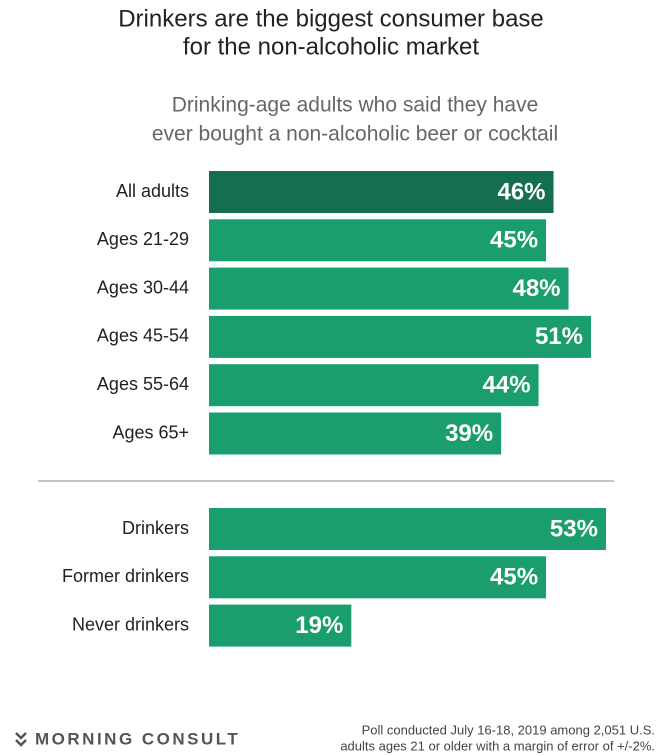  I want to click on category-label: Never drinkers, so click(130, 624).